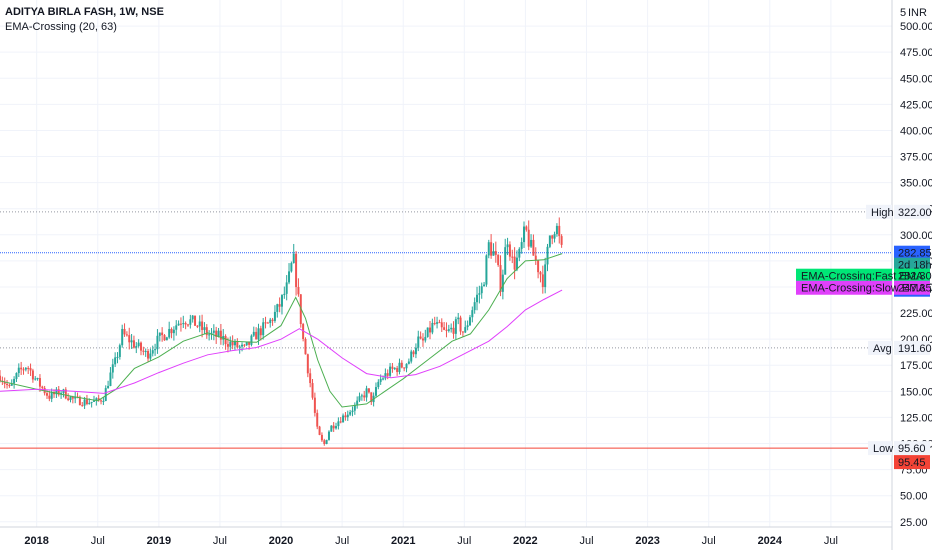  I want to click on indicator-legend: EMA-Crossing (20, 63), so click(61, 27).